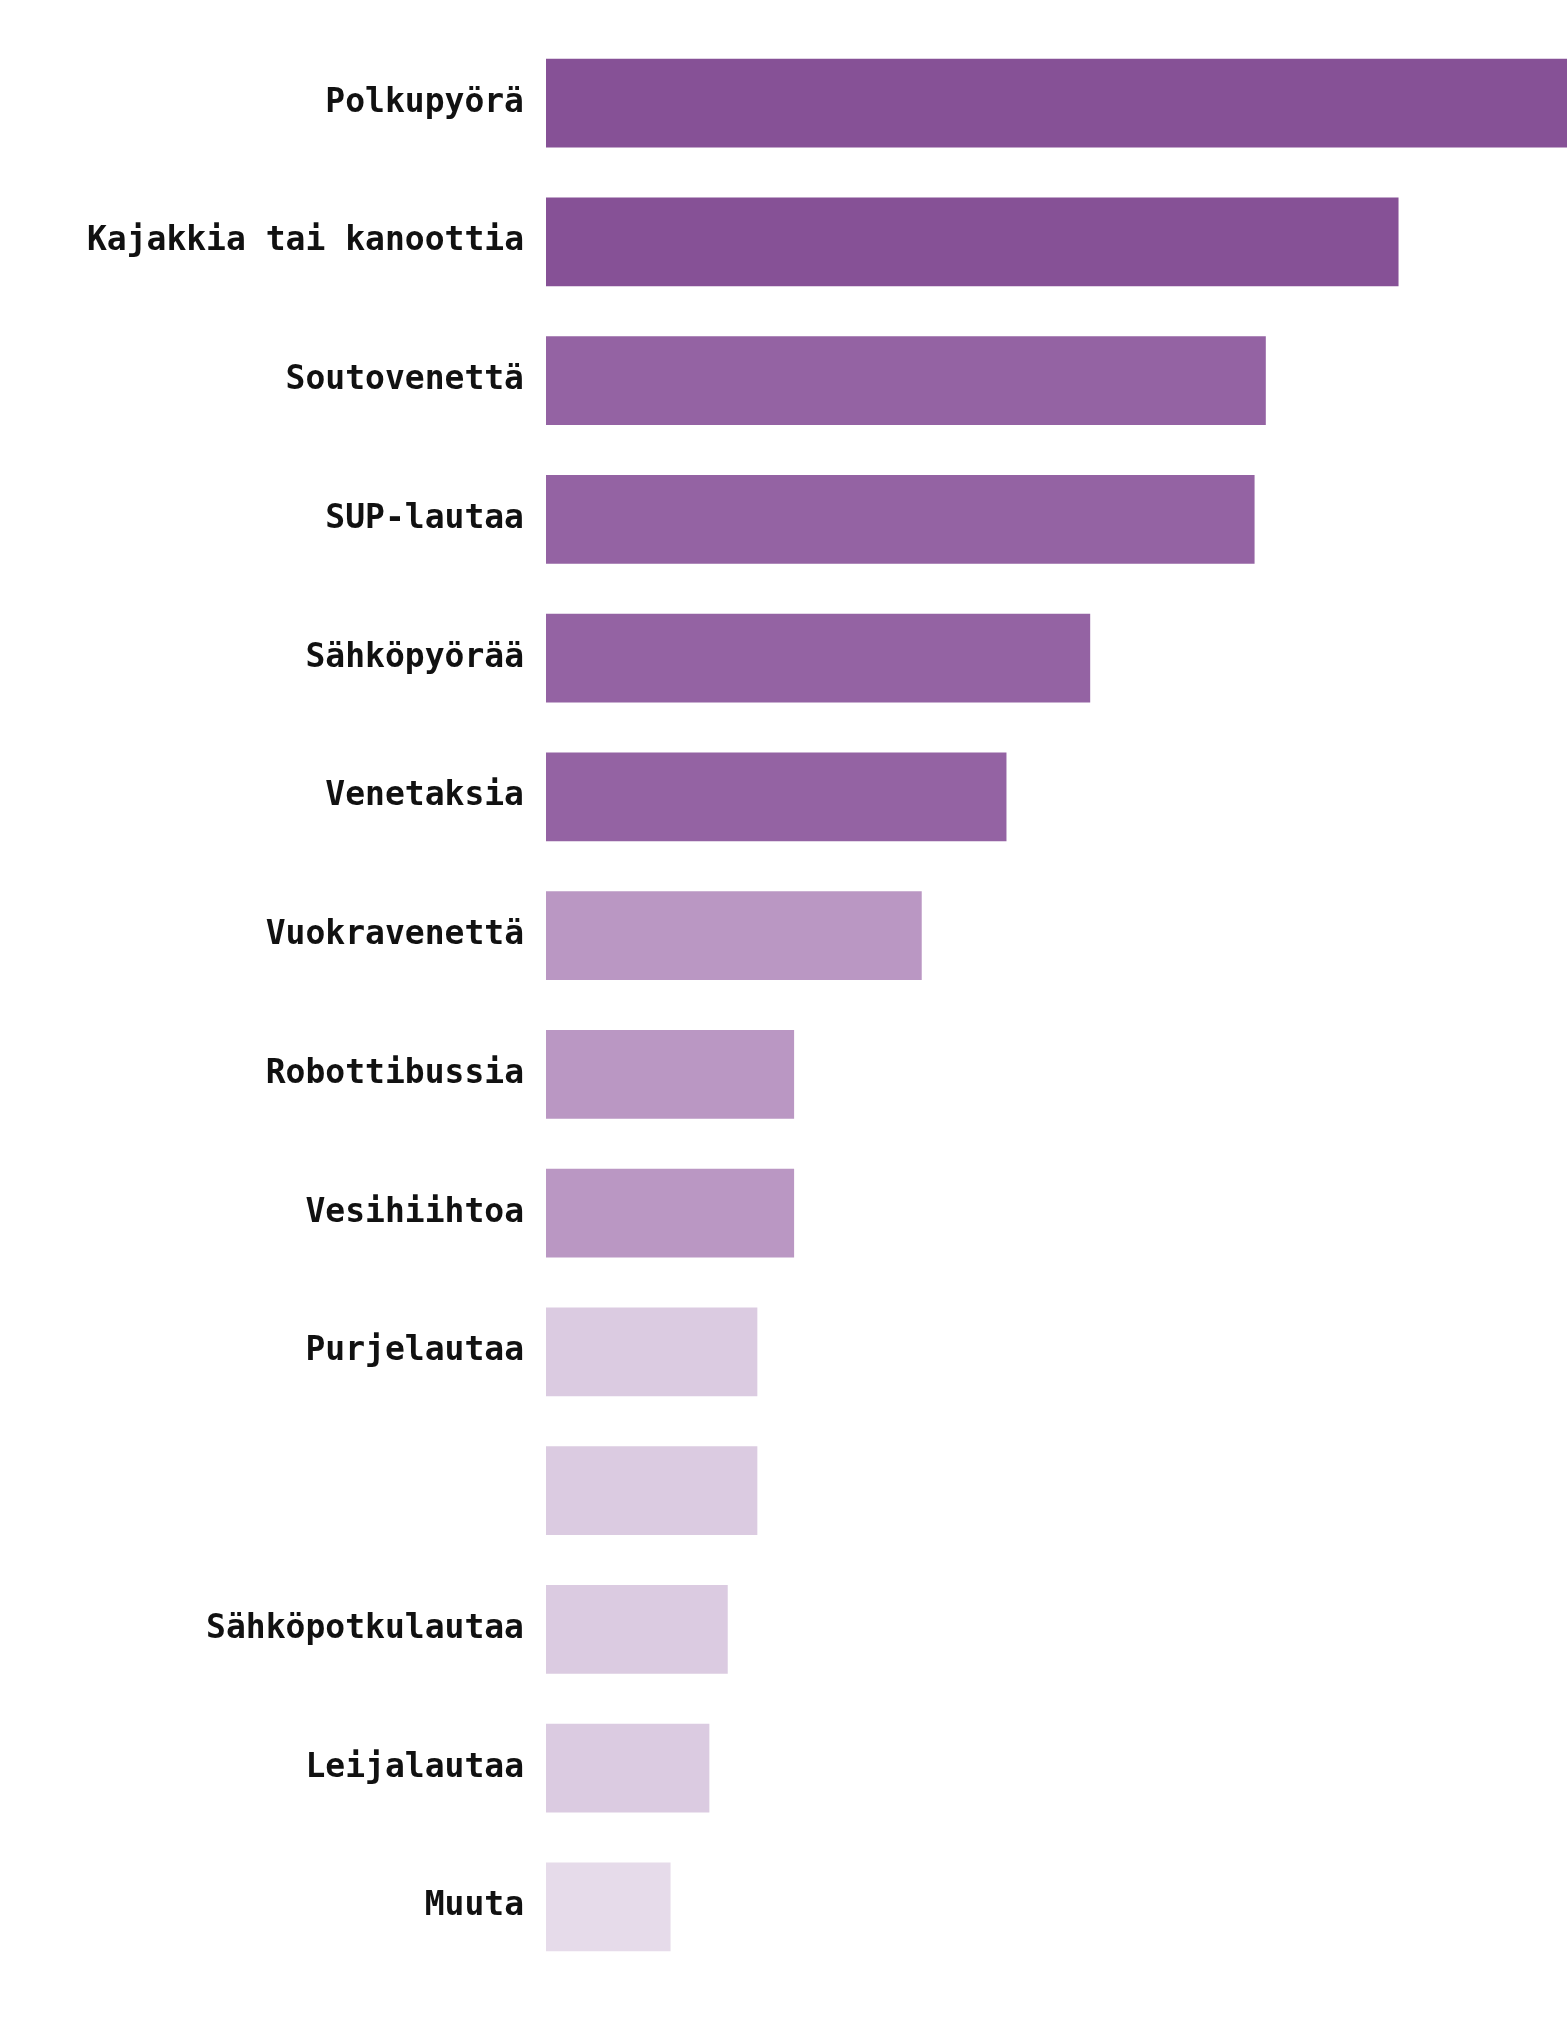 The width and height of the screenshot is (1567, 2018). I want to click on y-tick-label: Purjelautaa, so click(414, 1349).